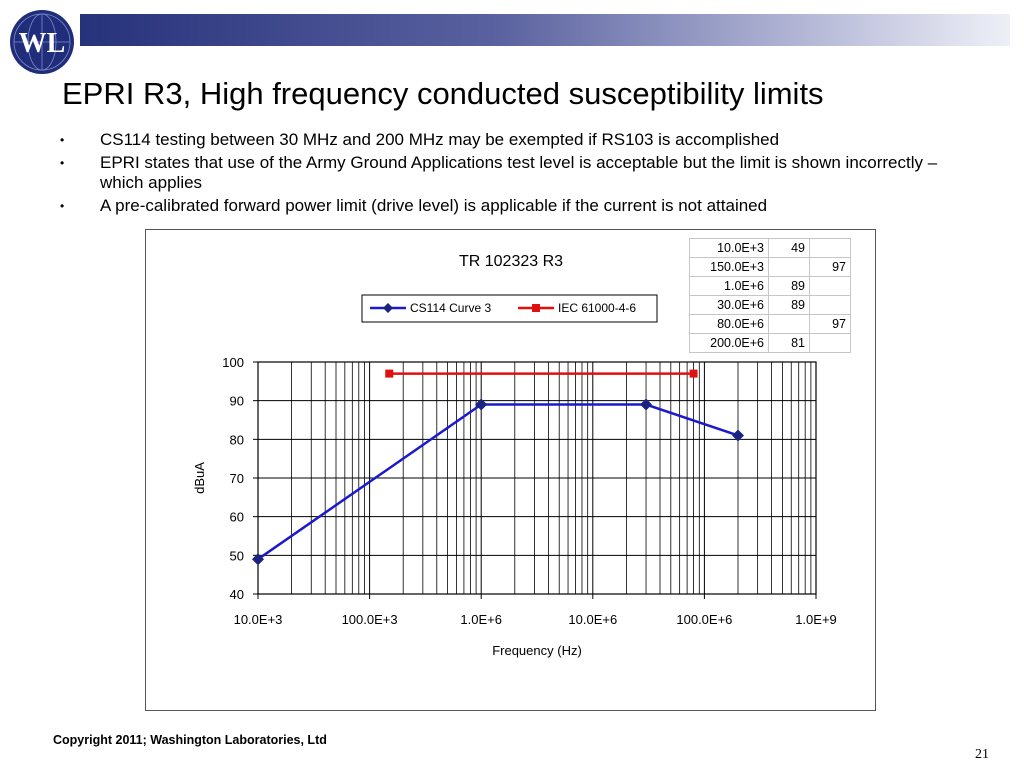  What do you see at coordinates (237, 517) in the screenshot?
I see `y-tick-label: 60` at bounding box center [237, 517].